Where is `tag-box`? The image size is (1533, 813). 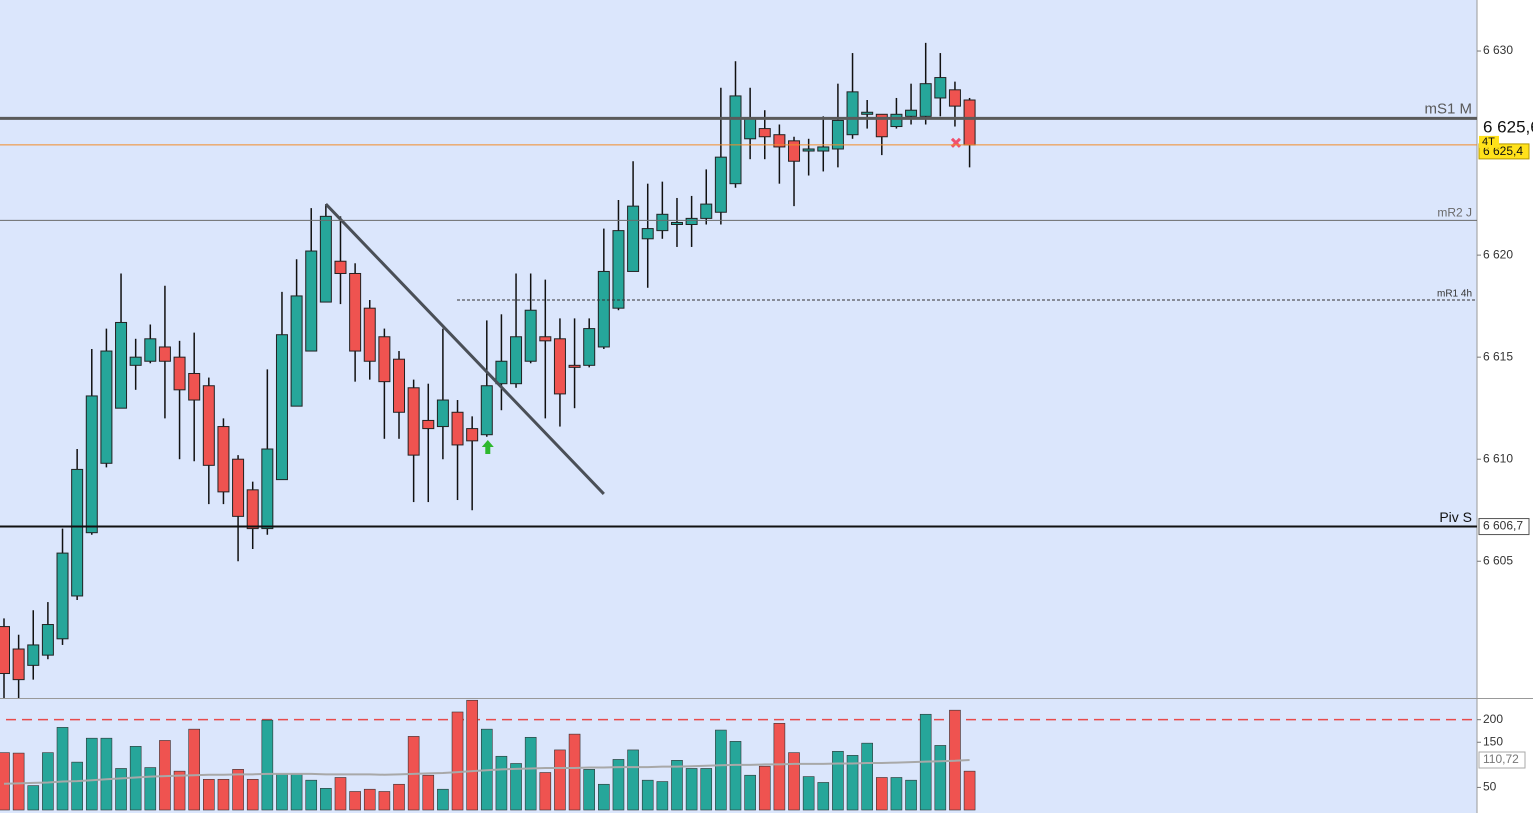
tag-box is located at coordinates (1489, 141).